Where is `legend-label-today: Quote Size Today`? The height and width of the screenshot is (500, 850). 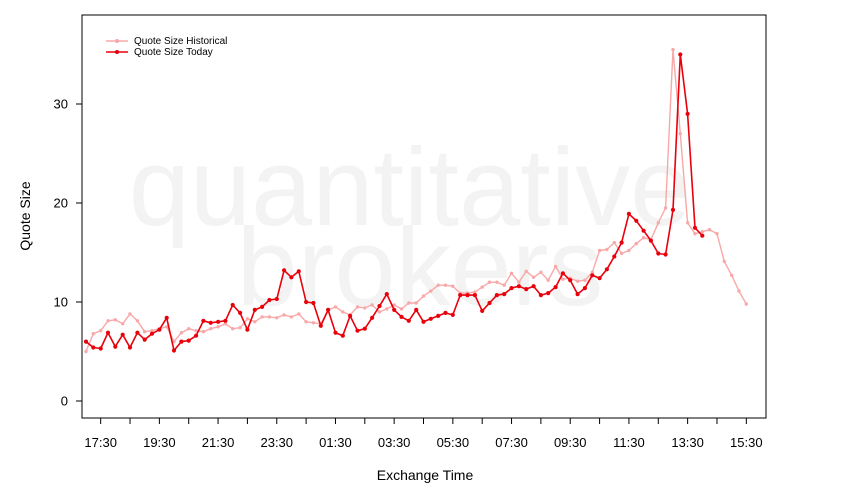 legend-label-today: Quote Size Today is located at coordinates (173, 52).